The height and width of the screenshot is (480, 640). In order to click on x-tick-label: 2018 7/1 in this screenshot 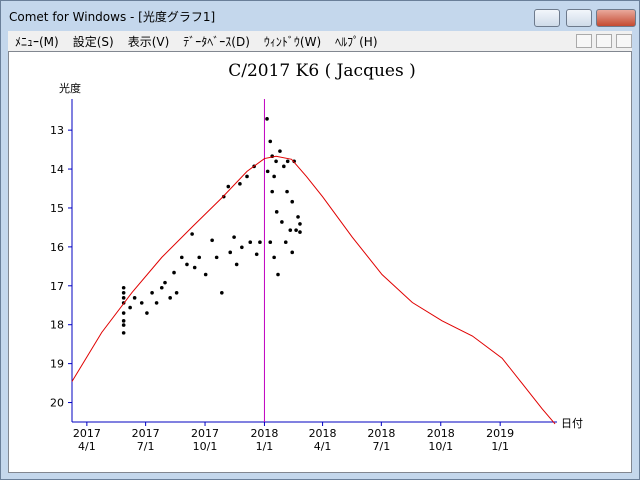, I will do `click(381, 440)`.